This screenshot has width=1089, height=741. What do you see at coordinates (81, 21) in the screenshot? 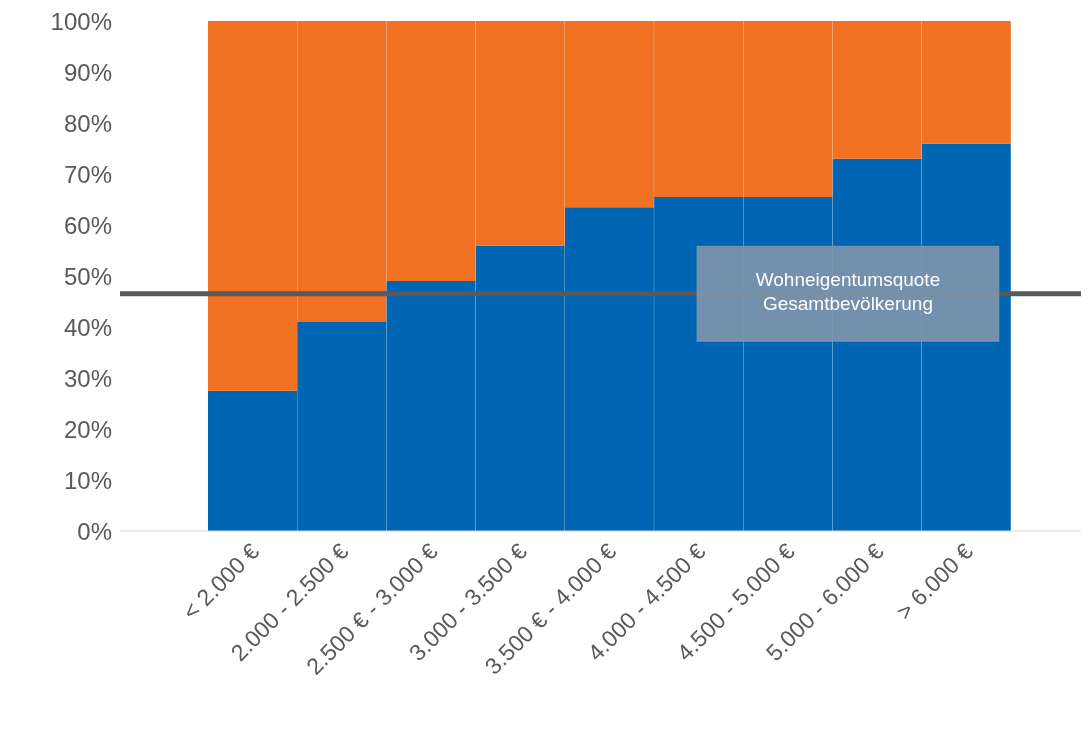
I see `y-tick-label: 100%` at bounding box center [81, 21].